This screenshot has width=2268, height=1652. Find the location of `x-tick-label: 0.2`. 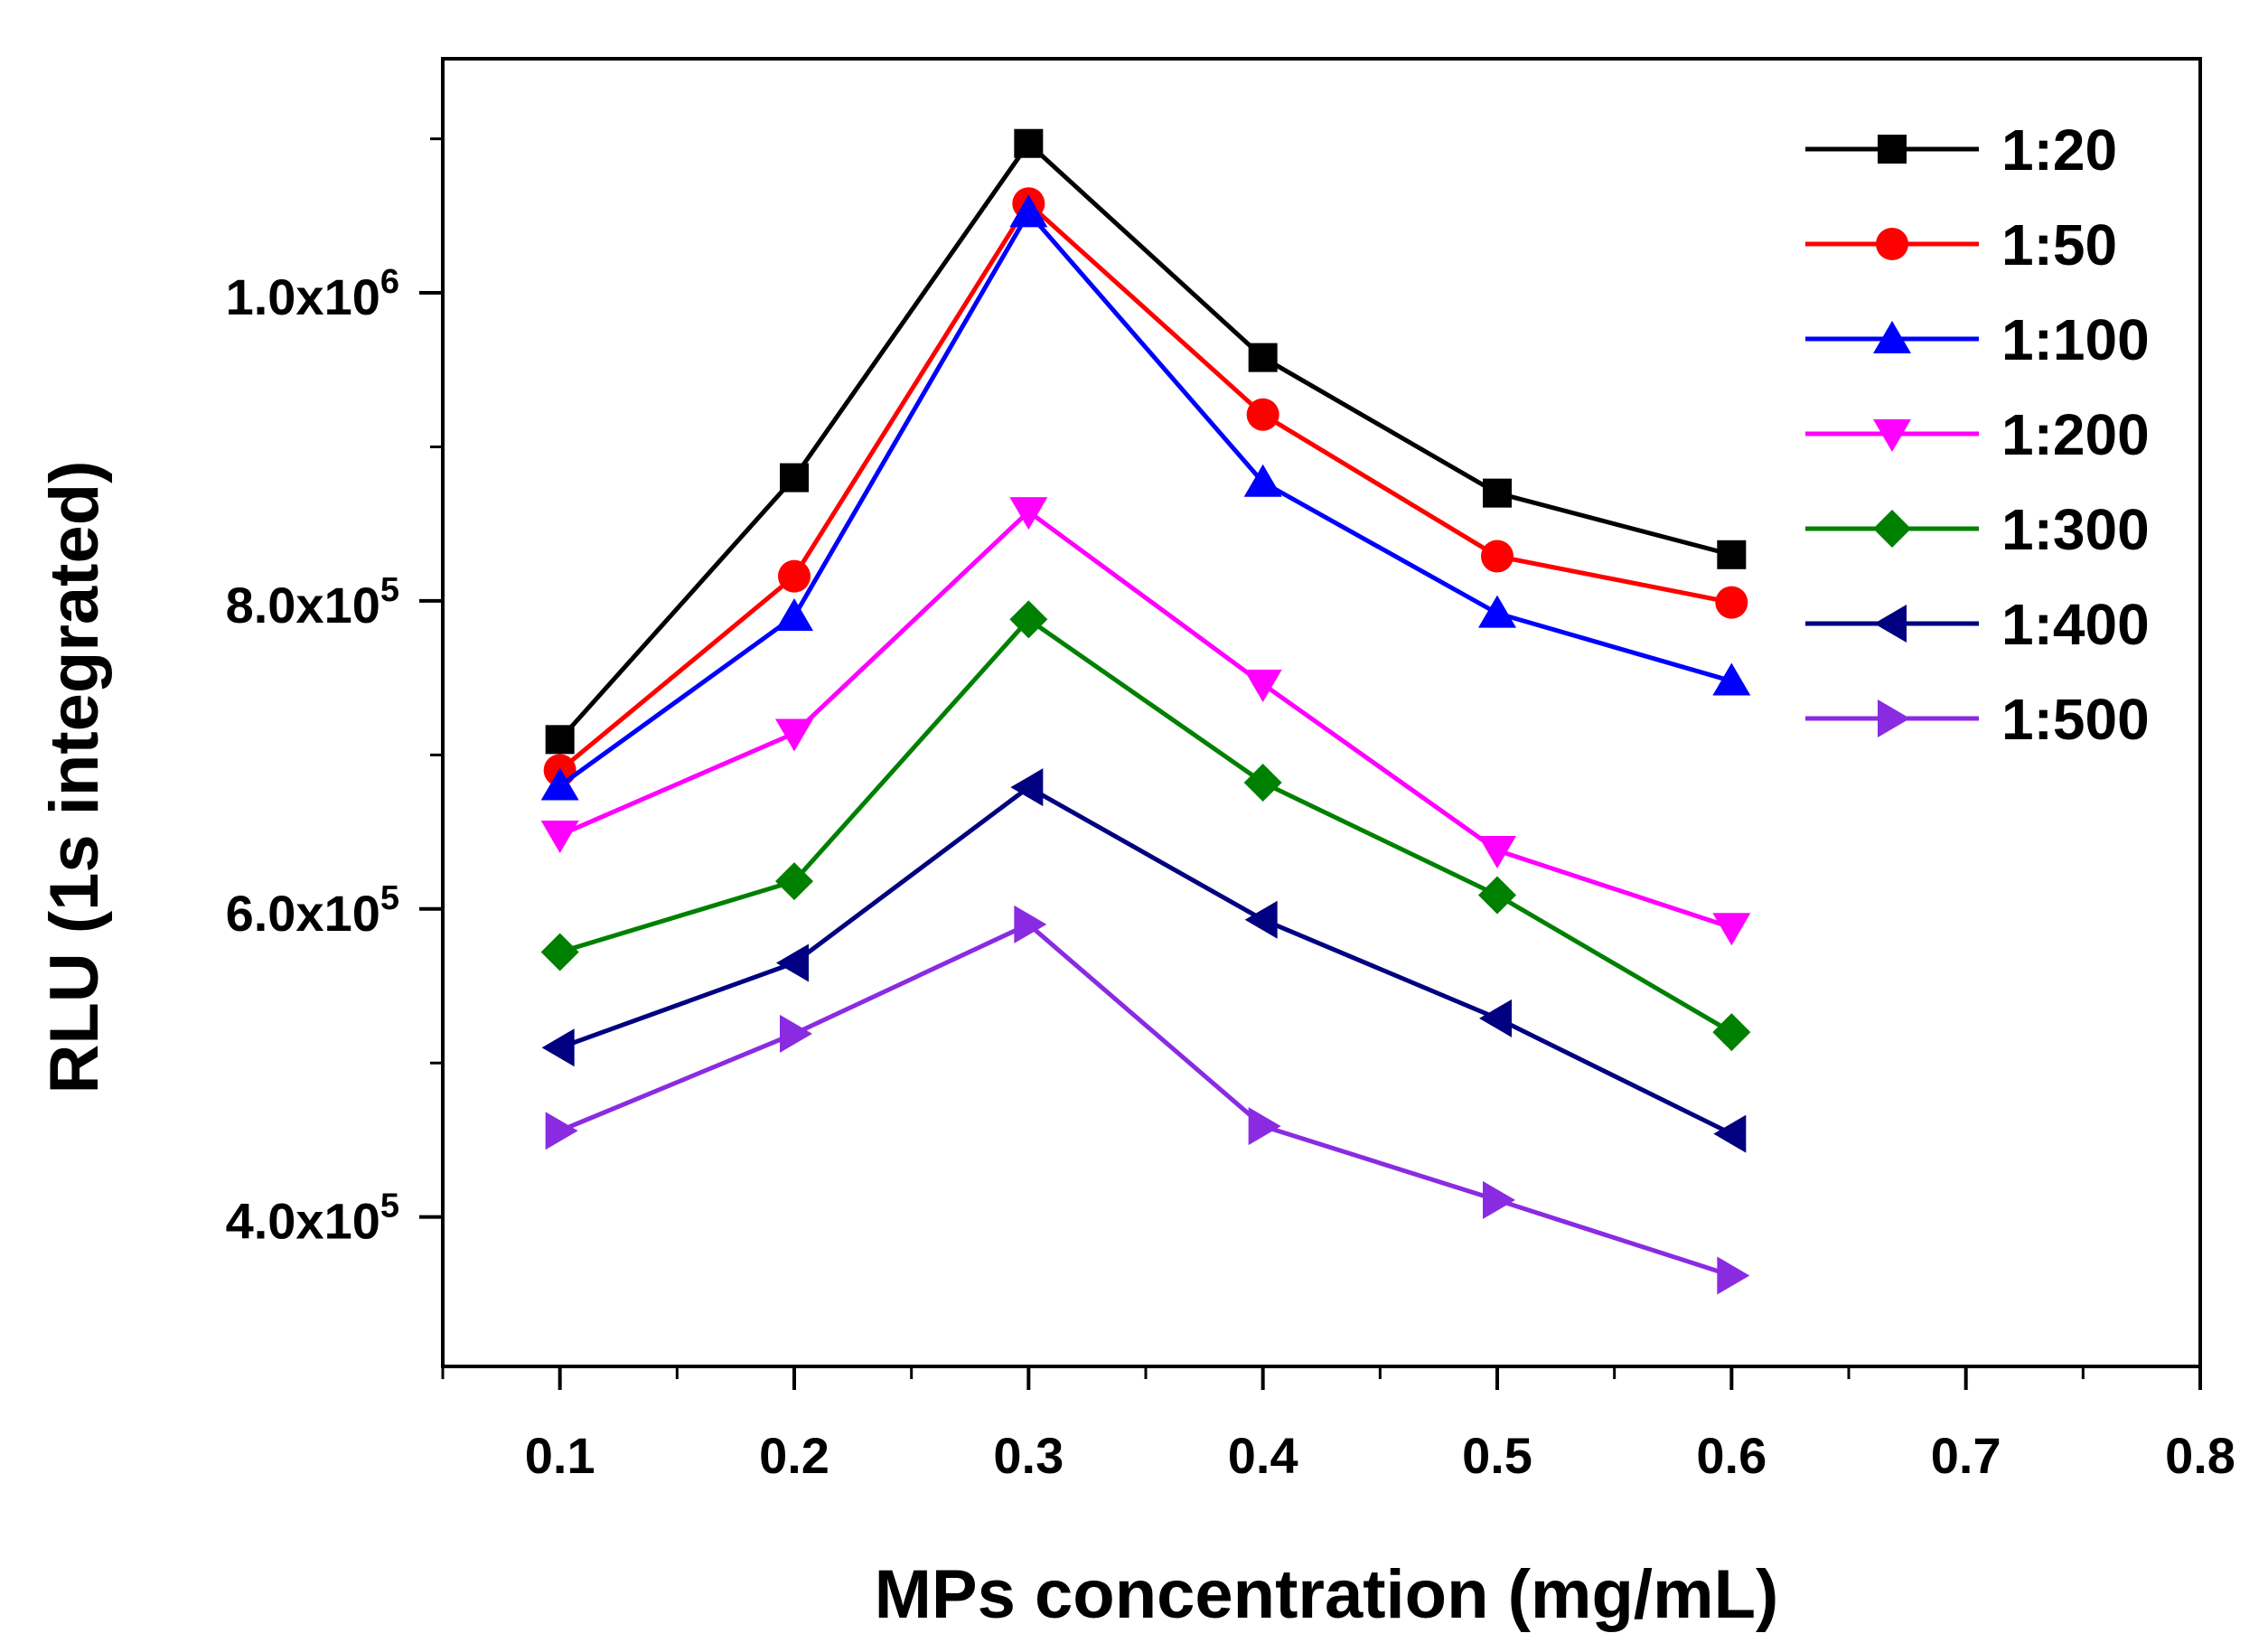

x-tick-label: 0.2 is located at coordinates (794, 1455).